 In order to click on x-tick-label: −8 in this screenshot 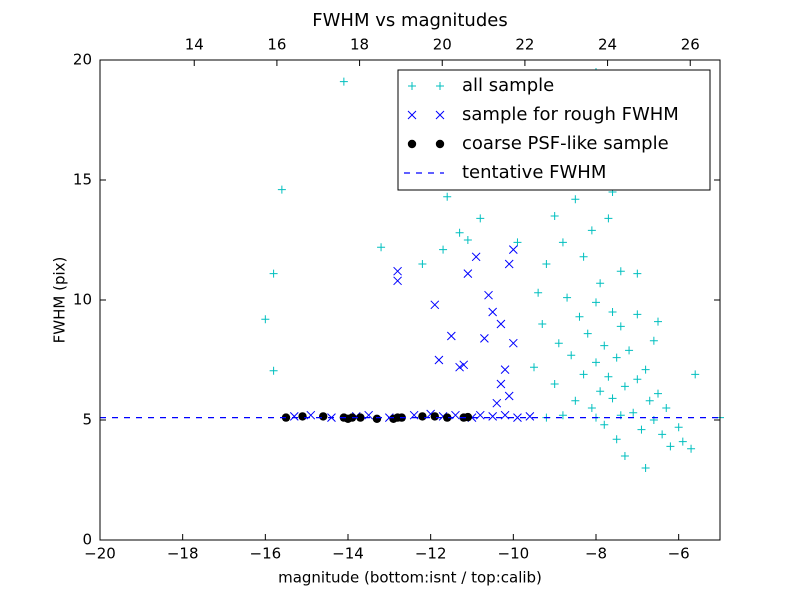, I will do `click(596, 554)`.